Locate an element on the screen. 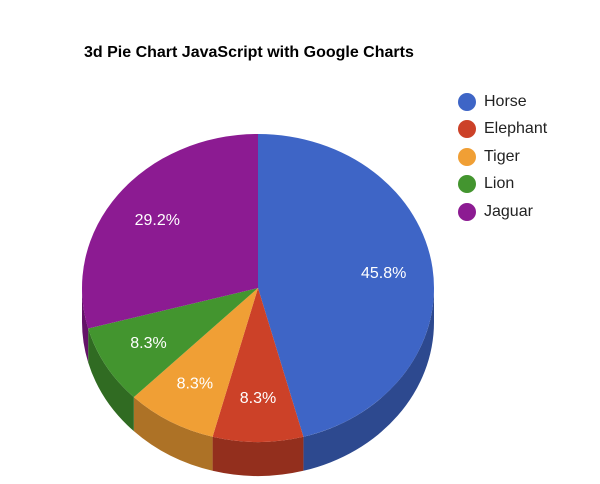  legend-label-elephant: Elephant is located at coordinates (516, 129).